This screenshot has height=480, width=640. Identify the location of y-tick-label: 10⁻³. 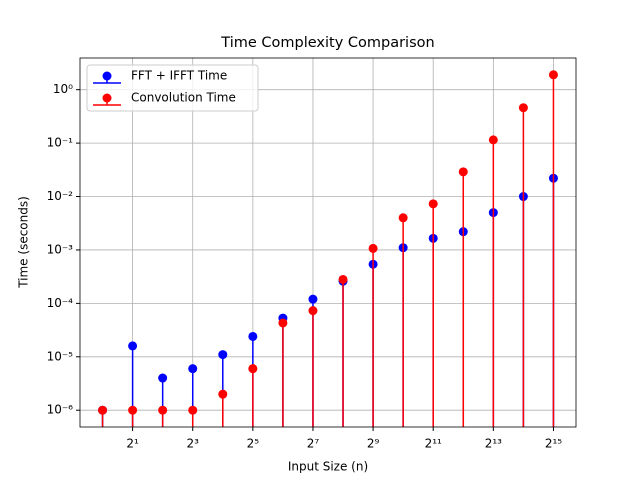
(60, 249).